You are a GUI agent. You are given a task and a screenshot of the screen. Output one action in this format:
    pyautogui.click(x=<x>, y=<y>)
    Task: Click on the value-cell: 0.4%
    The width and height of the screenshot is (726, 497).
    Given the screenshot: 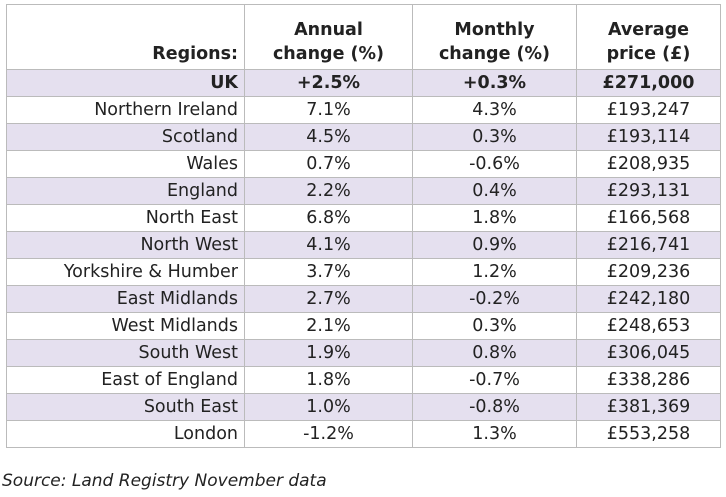 What is the action you would take?
    pyautogui.click(x=494, y=191)
    